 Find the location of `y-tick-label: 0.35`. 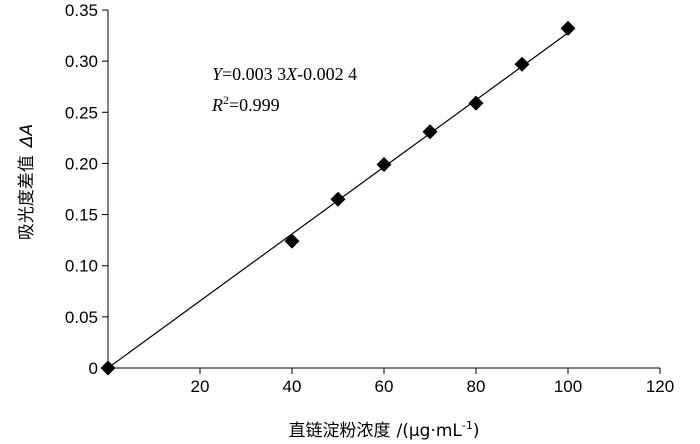

y-tick-label: 0.35 is located at coordinates (81, 10).